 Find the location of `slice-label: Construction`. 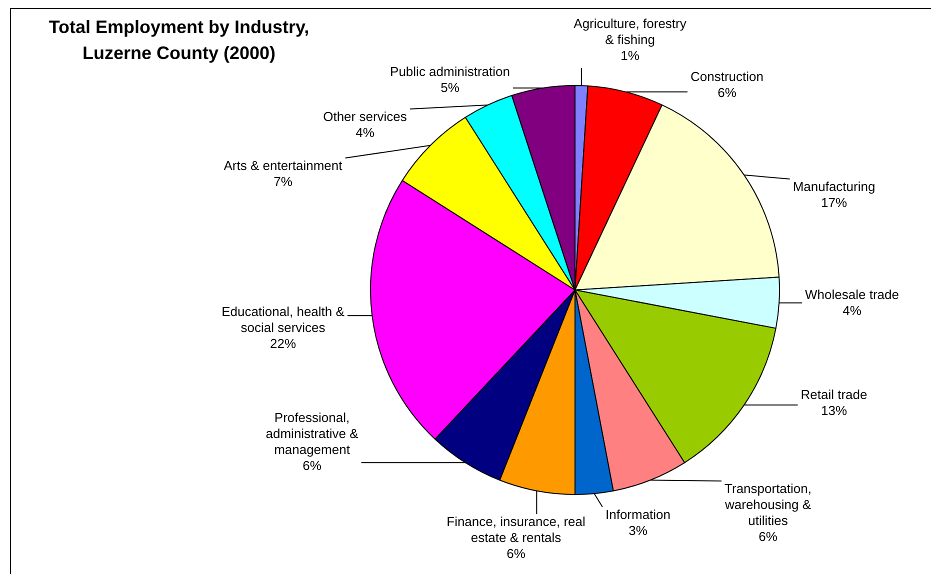

slice-label: Construction is located at coordinates (727, 76).